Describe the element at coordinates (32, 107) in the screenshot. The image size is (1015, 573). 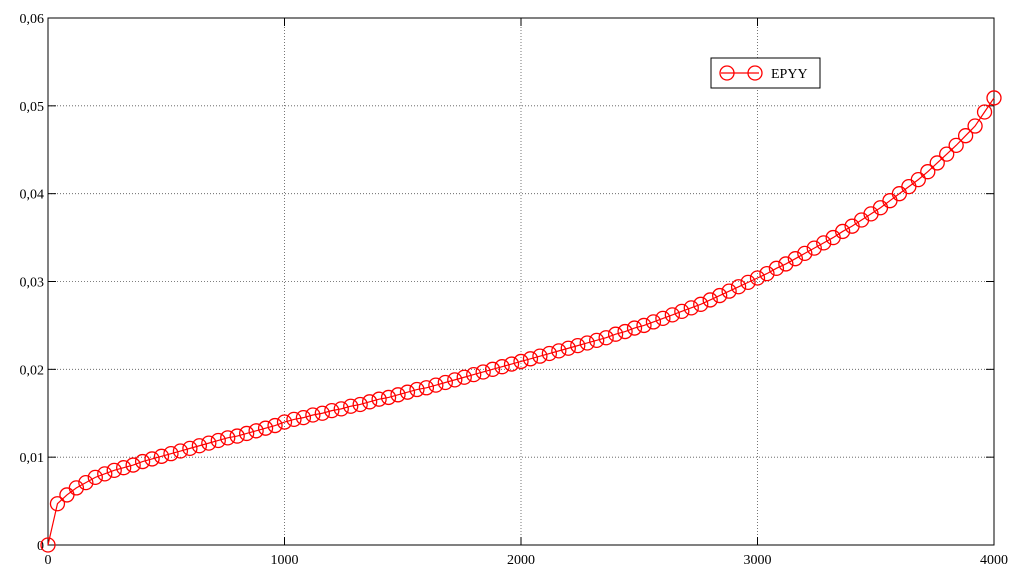
I see `y-tick-label: 0,05` at that location.